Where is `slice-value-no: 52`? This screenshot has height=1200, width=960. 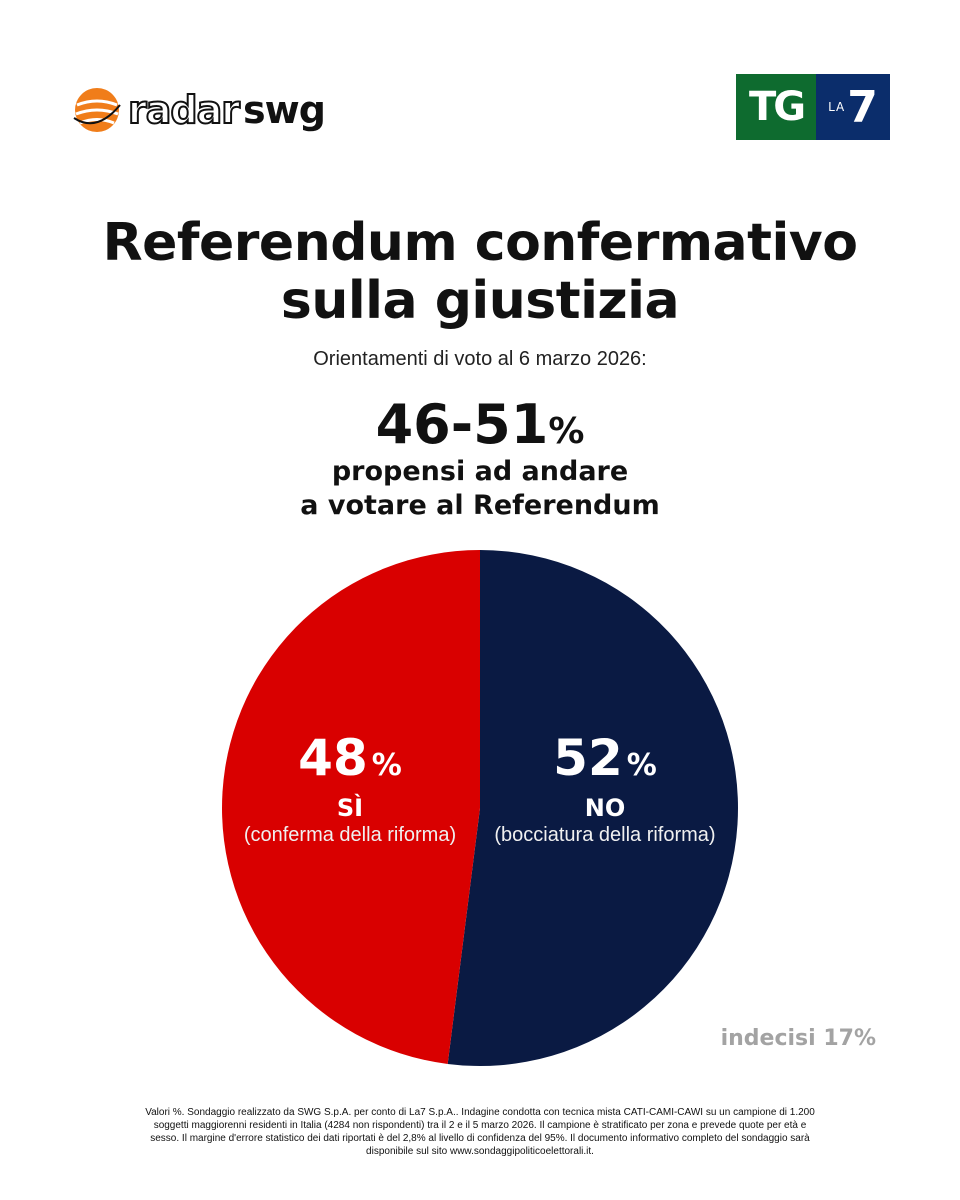 slice-value-no: 52 is located at coordinates (588, 758).